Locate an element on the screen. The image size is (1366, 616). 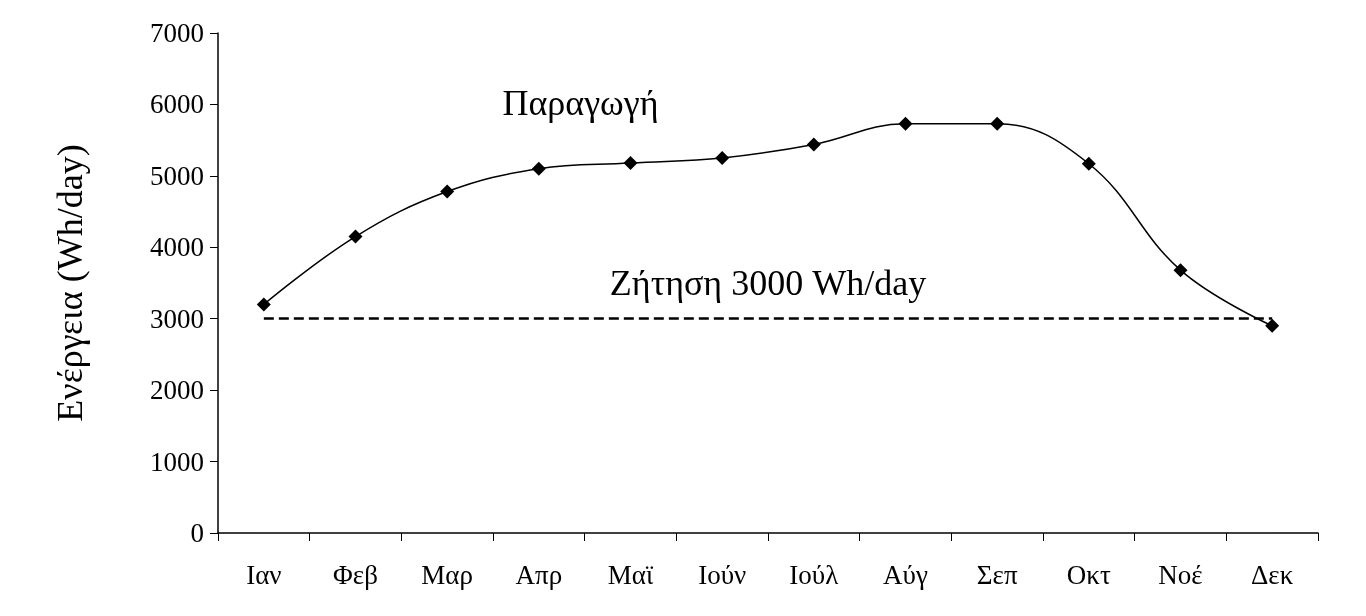
y-tick-label: 0 is located at coordinates (197, 533).